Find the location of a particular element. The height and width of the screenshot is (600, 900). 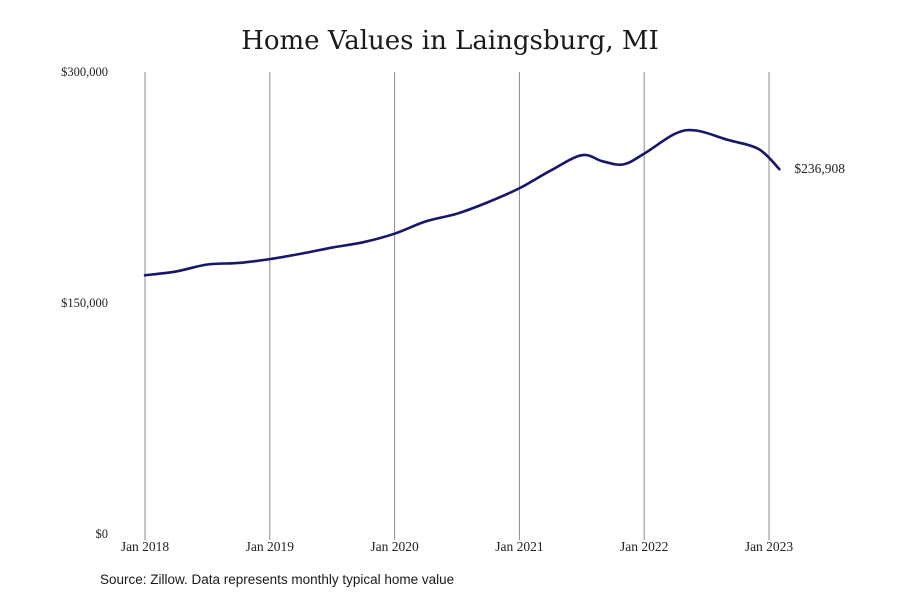

x-tick-label: Jan 2021 is located at coordinates (519, 546).